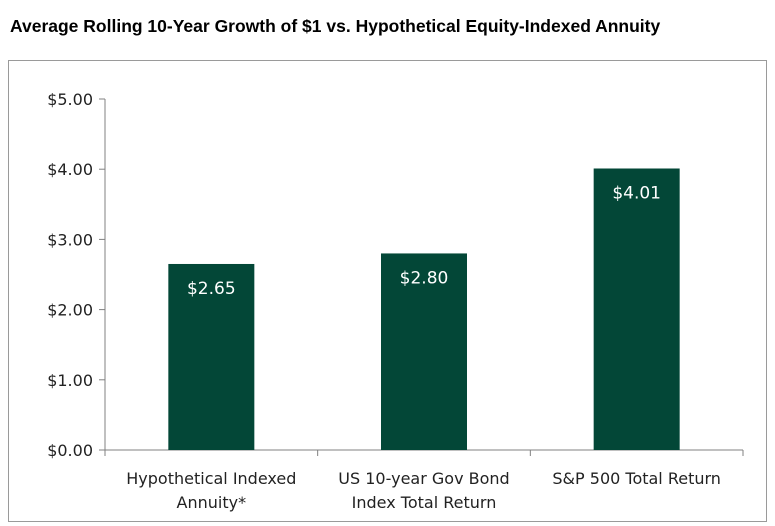  Describe the element at coordinates (70, 169) in the screenshot. I see `y-tick-label: $4.00` at that location.